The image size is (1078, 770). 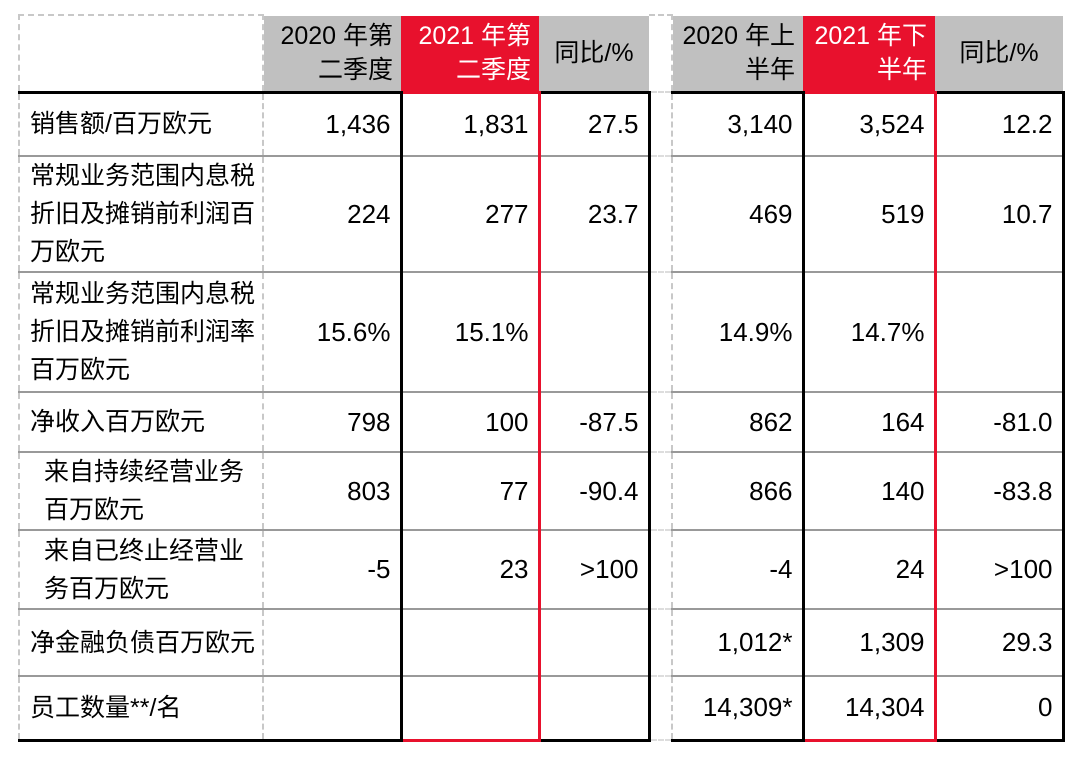 I want to click on header-yoy-half: 同比/%, so click(x=999, y=54).